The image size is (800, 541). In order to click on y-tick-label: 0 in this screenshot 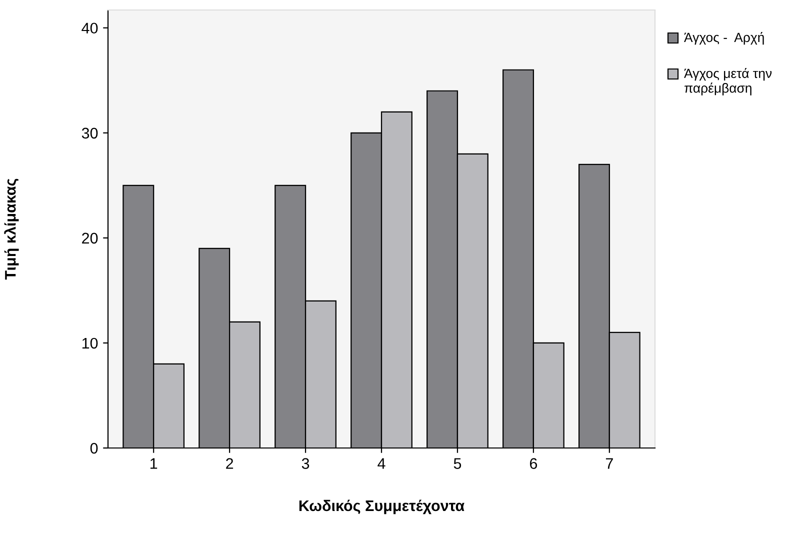, I will do `click(94, 448)`.